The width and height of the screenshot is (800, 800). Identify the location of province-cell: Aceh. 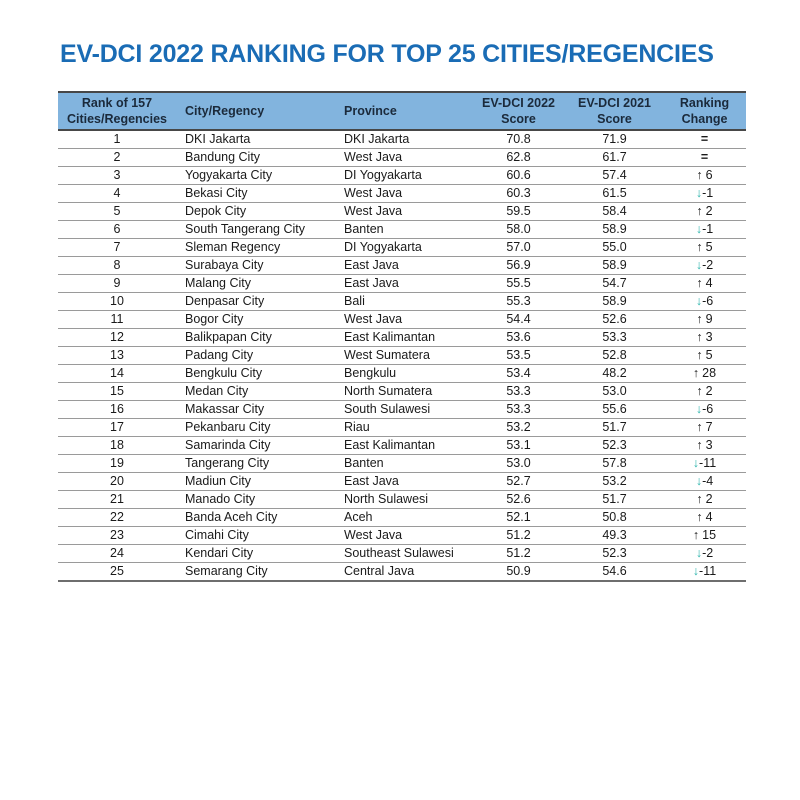
(406, 517).